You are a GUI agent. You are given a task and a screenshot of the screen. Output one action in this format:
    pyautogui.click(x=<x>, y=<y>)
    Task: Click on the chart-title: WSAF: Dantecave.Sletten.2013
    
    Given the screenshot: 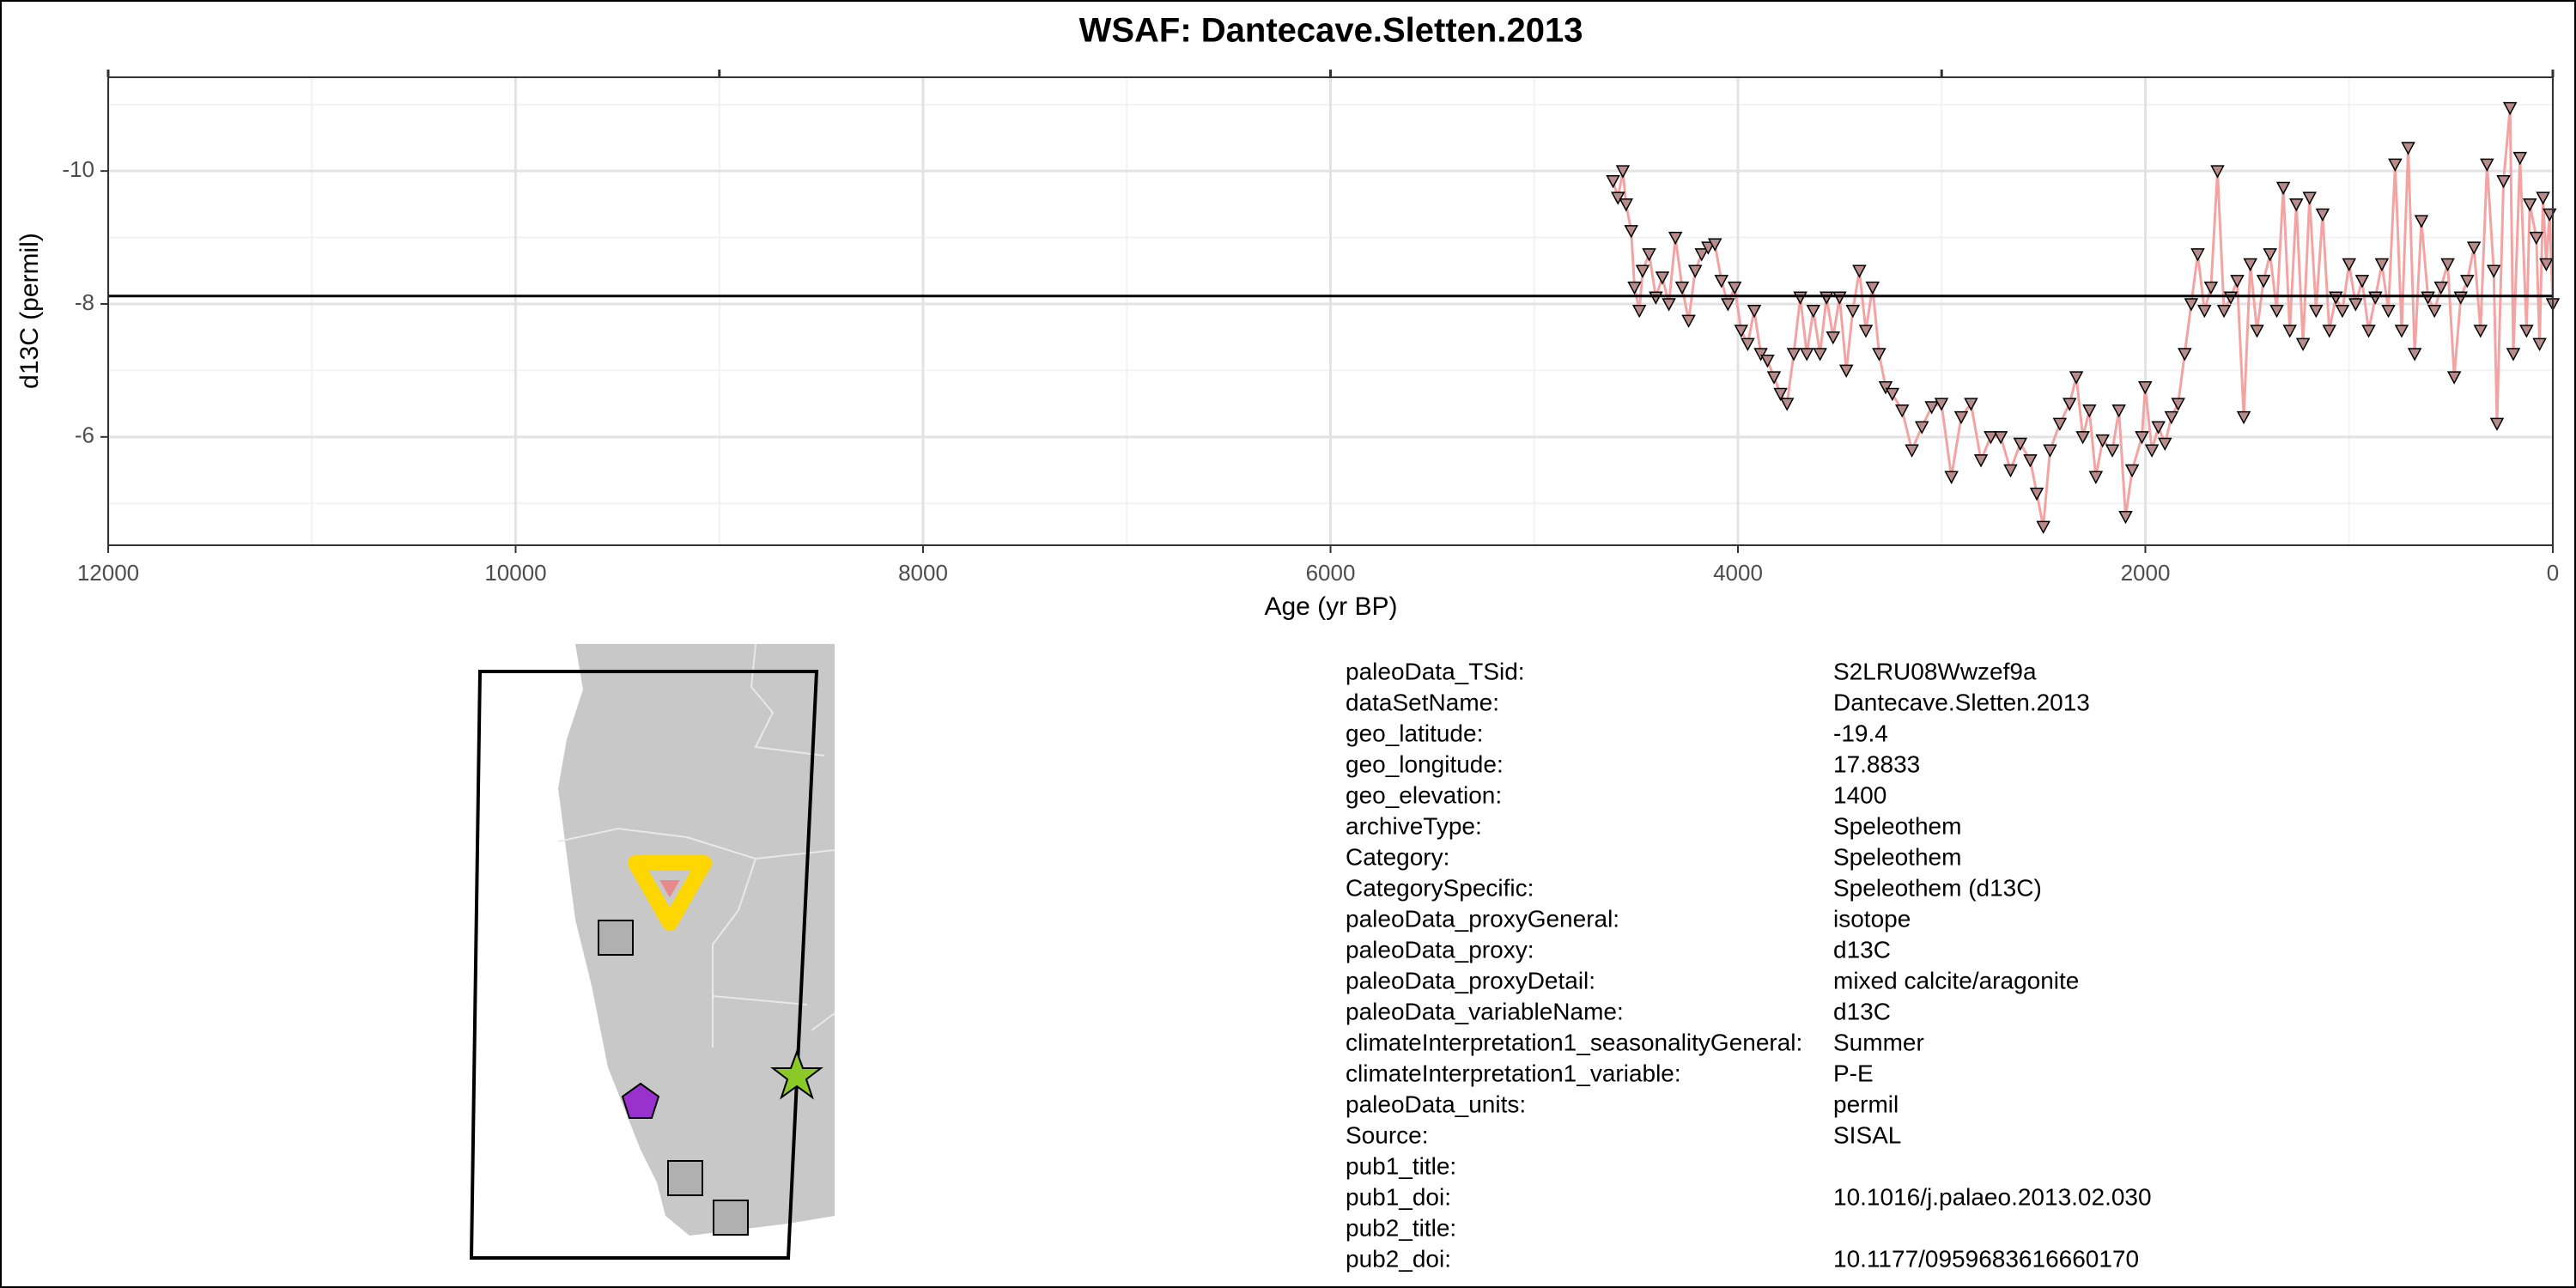 What is the action you would take?
    pyautogui.click(x=1331, y=31)
    